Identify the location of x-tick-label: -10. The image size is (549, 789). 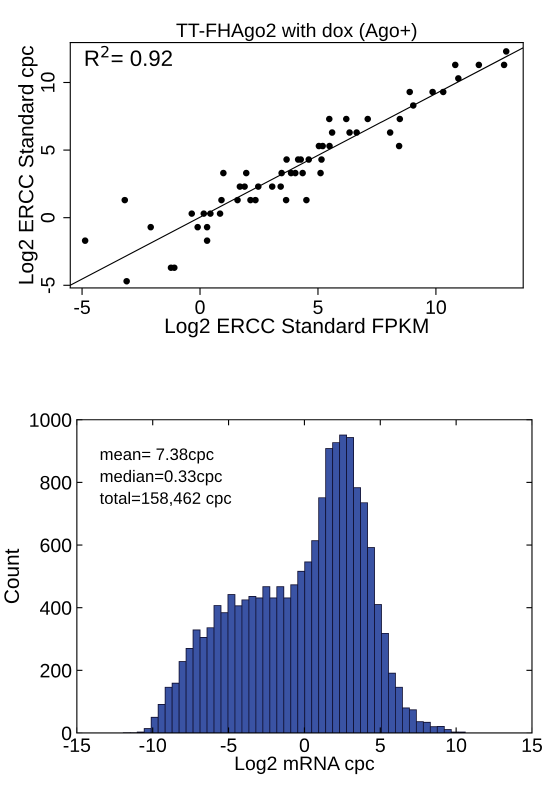
(153, 745).